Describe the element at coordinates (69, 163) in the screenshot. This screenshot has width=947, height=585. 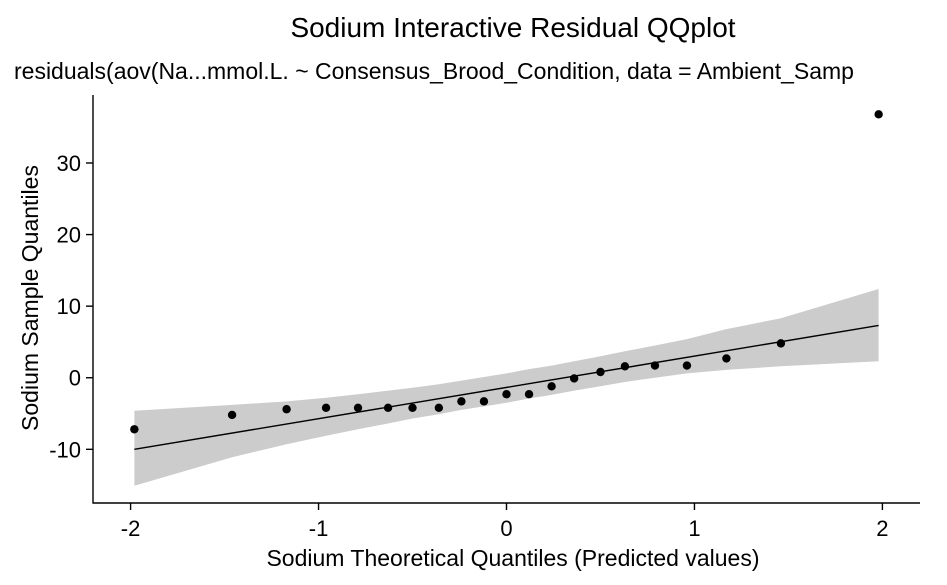
I see `y-tick-label: 30` at that location.